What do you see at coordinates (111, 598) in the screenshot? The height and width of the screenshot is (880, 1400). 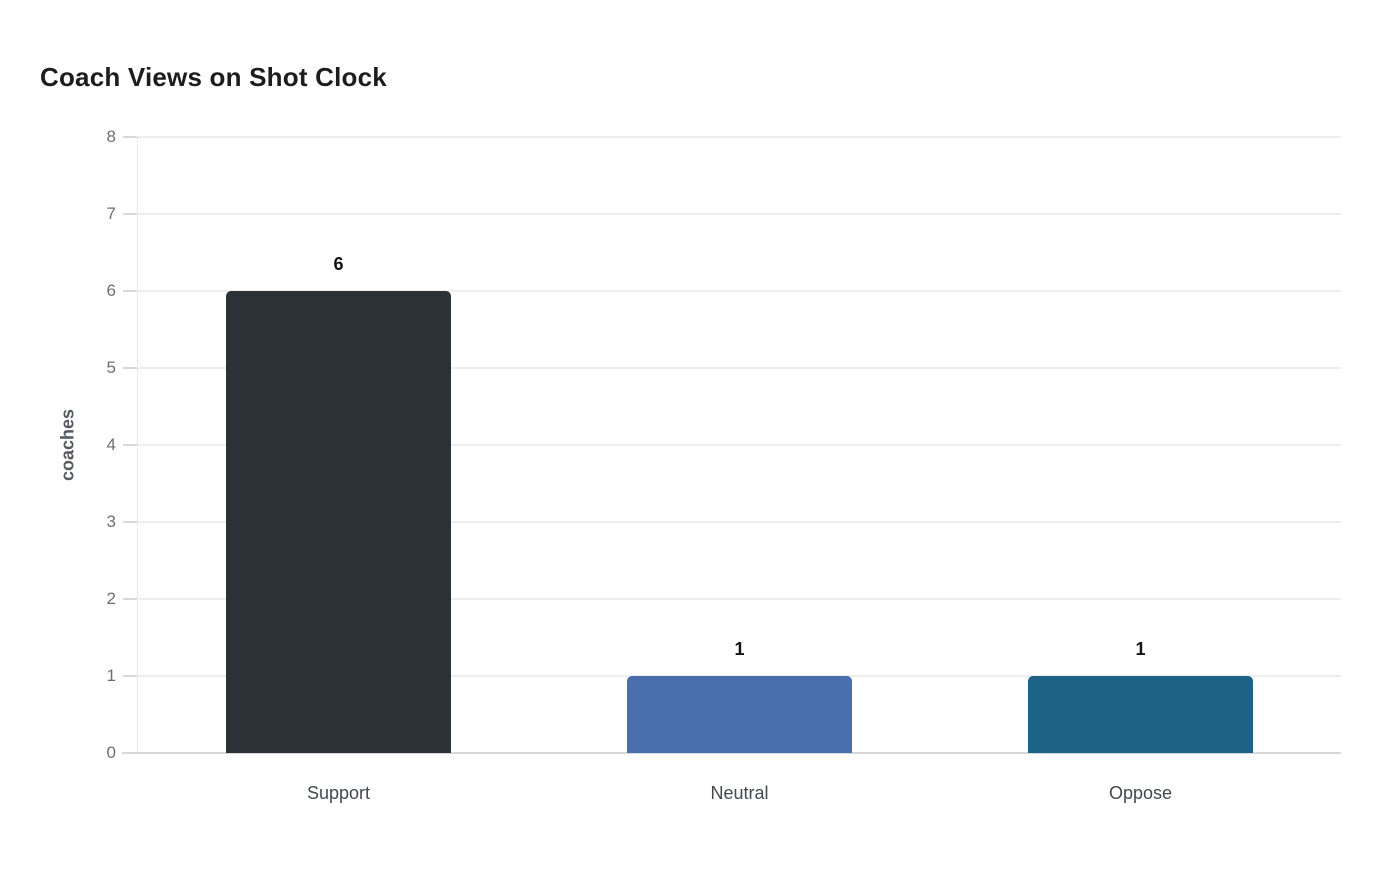 I see `y-tick-label: 2` at bounding box center [111, 598].